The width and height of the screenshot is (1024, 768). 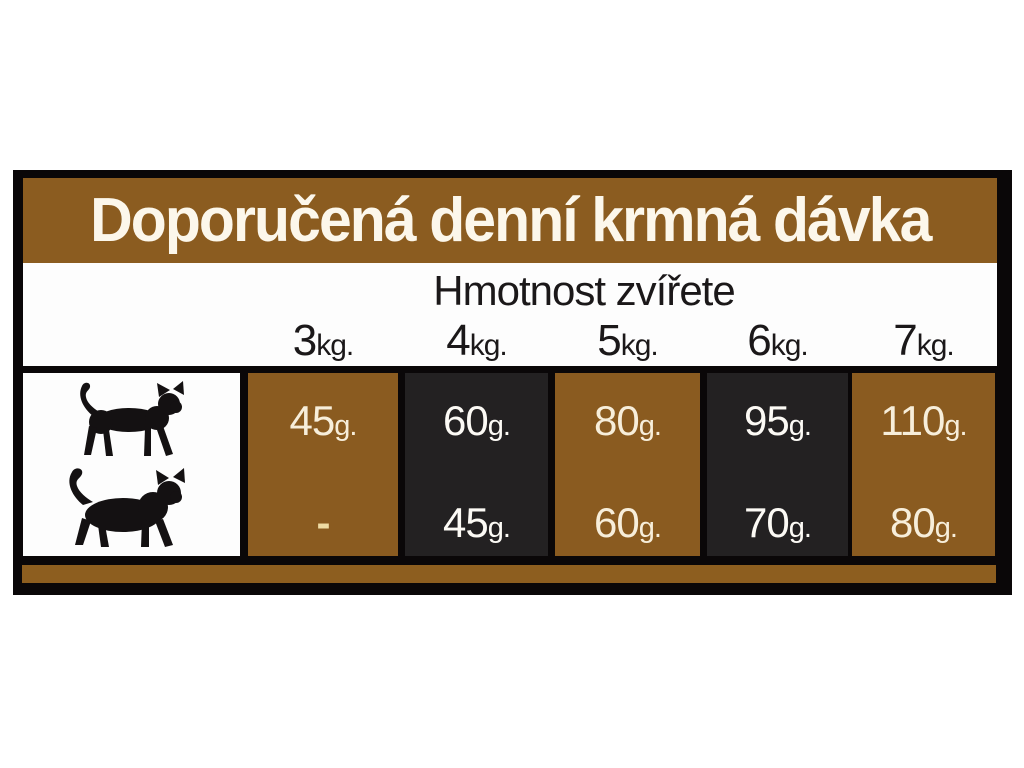 What do you see at coordinates (767, 420) in the screenshot?
I see `amount-value: 95` at bounding box center [767, 420].